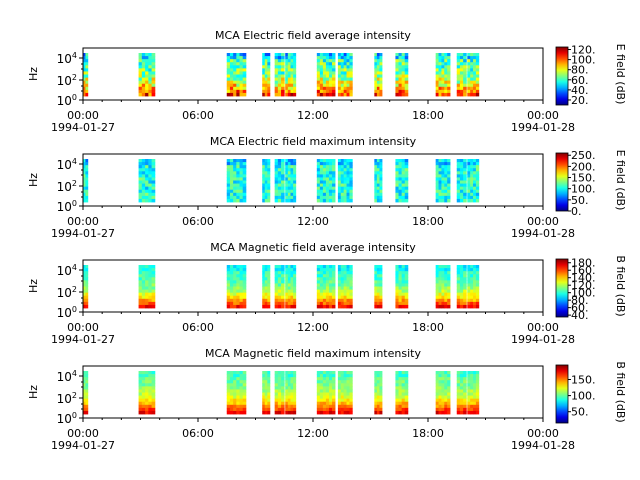 The image size is (640, 480). I want to click on colorbar, so click(562, 288).